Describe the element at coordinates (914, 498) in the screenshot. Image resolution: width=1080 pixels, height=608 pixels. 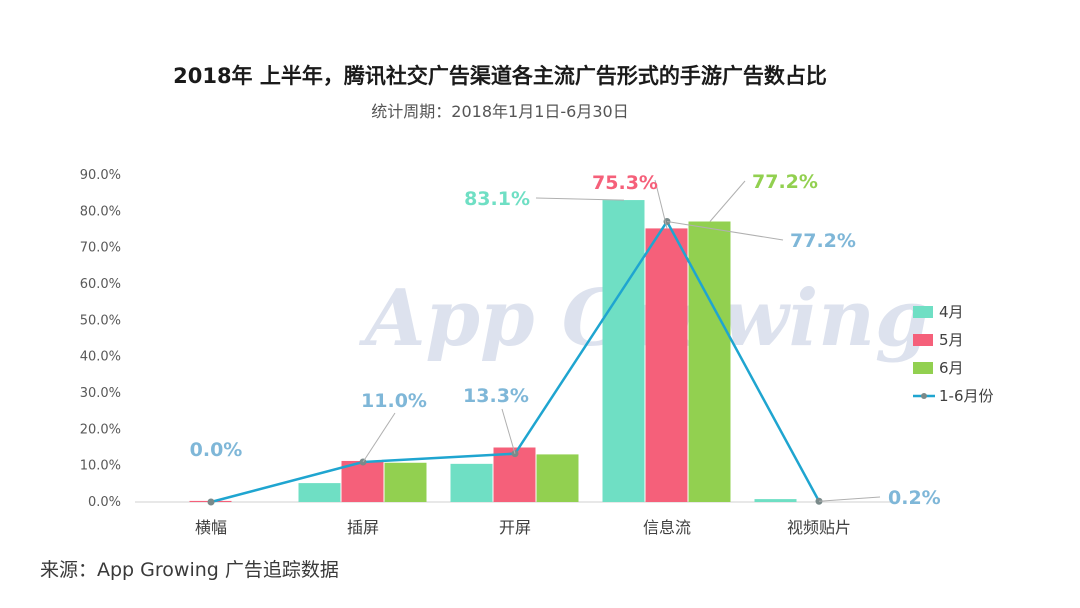
I see `data-label: 0.2%` at that location.